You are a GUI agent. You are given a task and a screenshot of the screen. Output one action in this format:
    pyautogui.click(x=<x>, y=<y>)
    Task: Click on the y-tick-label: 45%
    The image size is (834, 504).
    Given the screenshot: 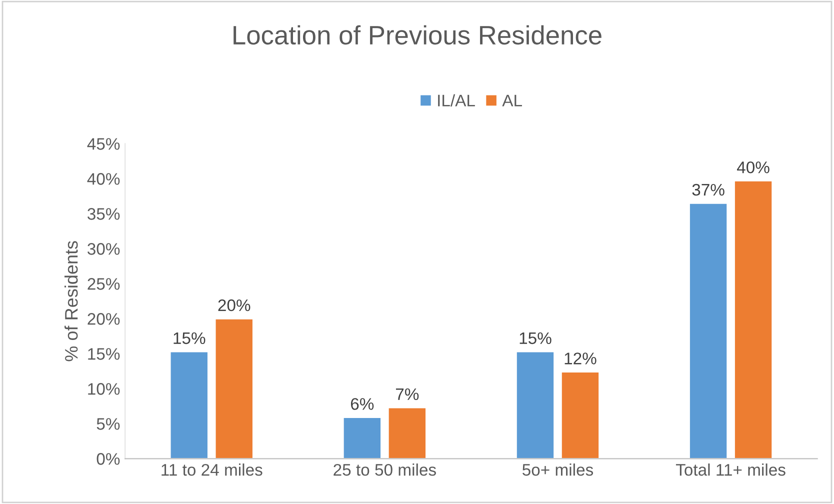 What is the action you would take?
    pyautogui.click(x=103, y=144)
    